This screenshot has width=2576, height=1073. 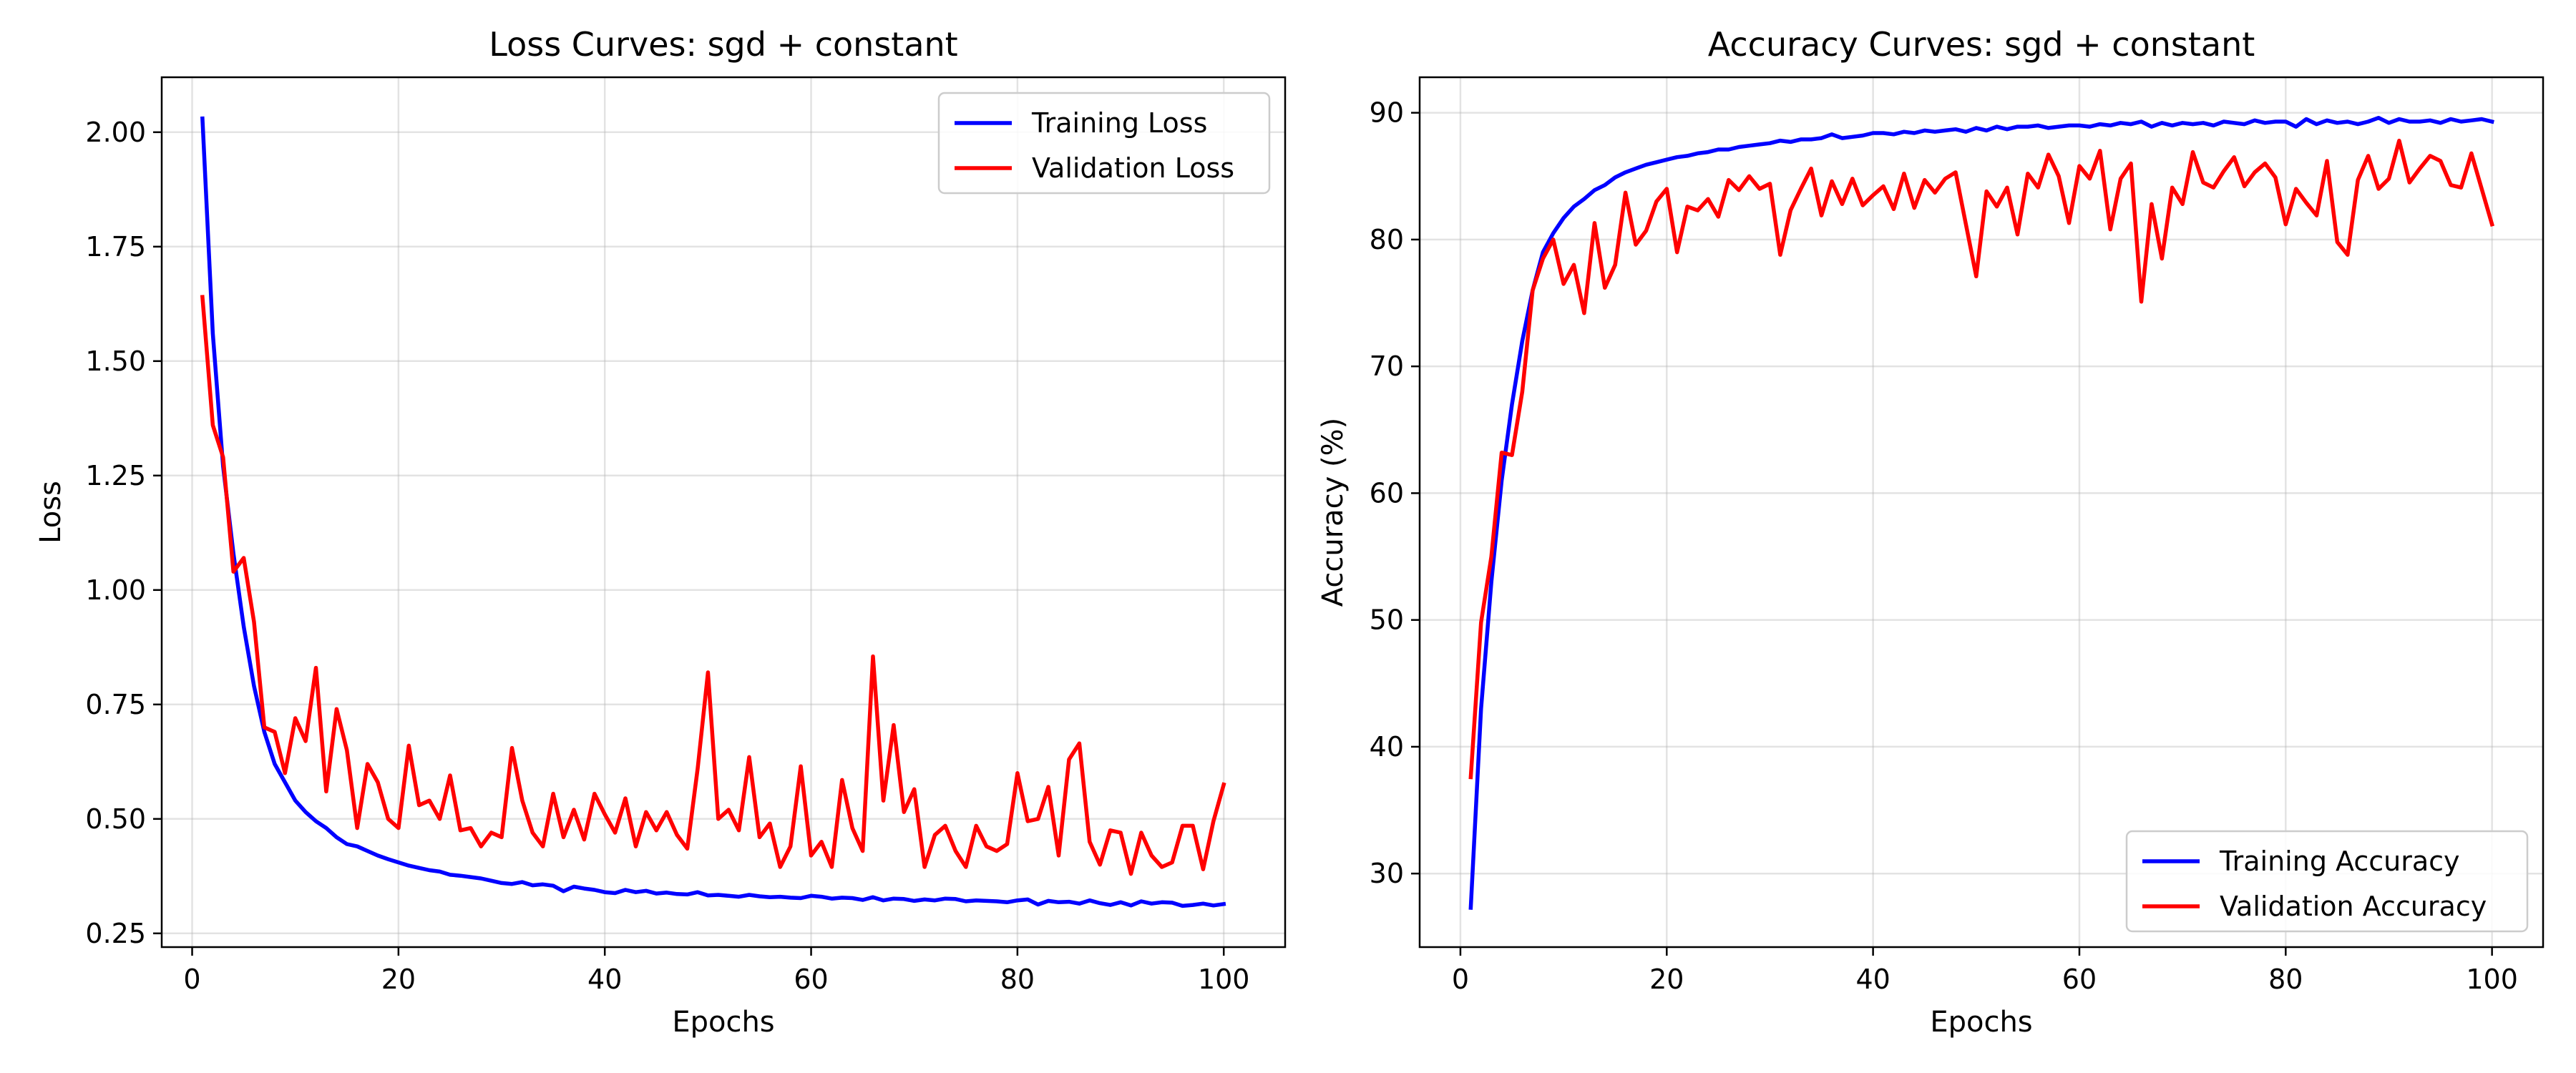 What do you see at coordinates (2339, 862) in the screenshot?
I see `chart-2-legend-label: Training Accuracy` at bounding box center [2339, 862].